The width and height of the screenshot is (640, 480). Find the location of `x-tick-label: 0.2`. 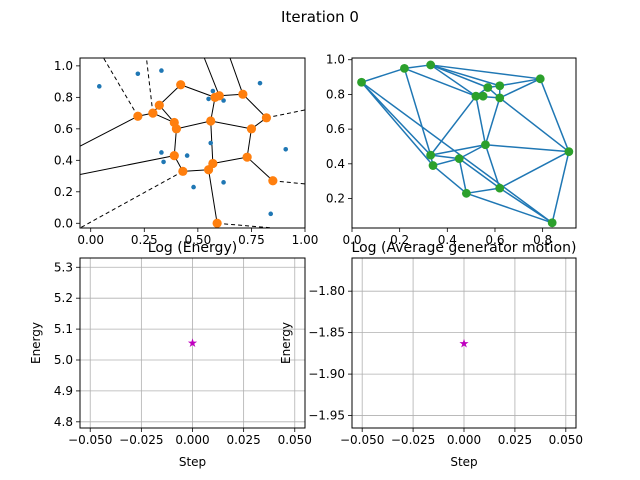

x-tick-label: 0.2 is located at coordinates (399, 240).